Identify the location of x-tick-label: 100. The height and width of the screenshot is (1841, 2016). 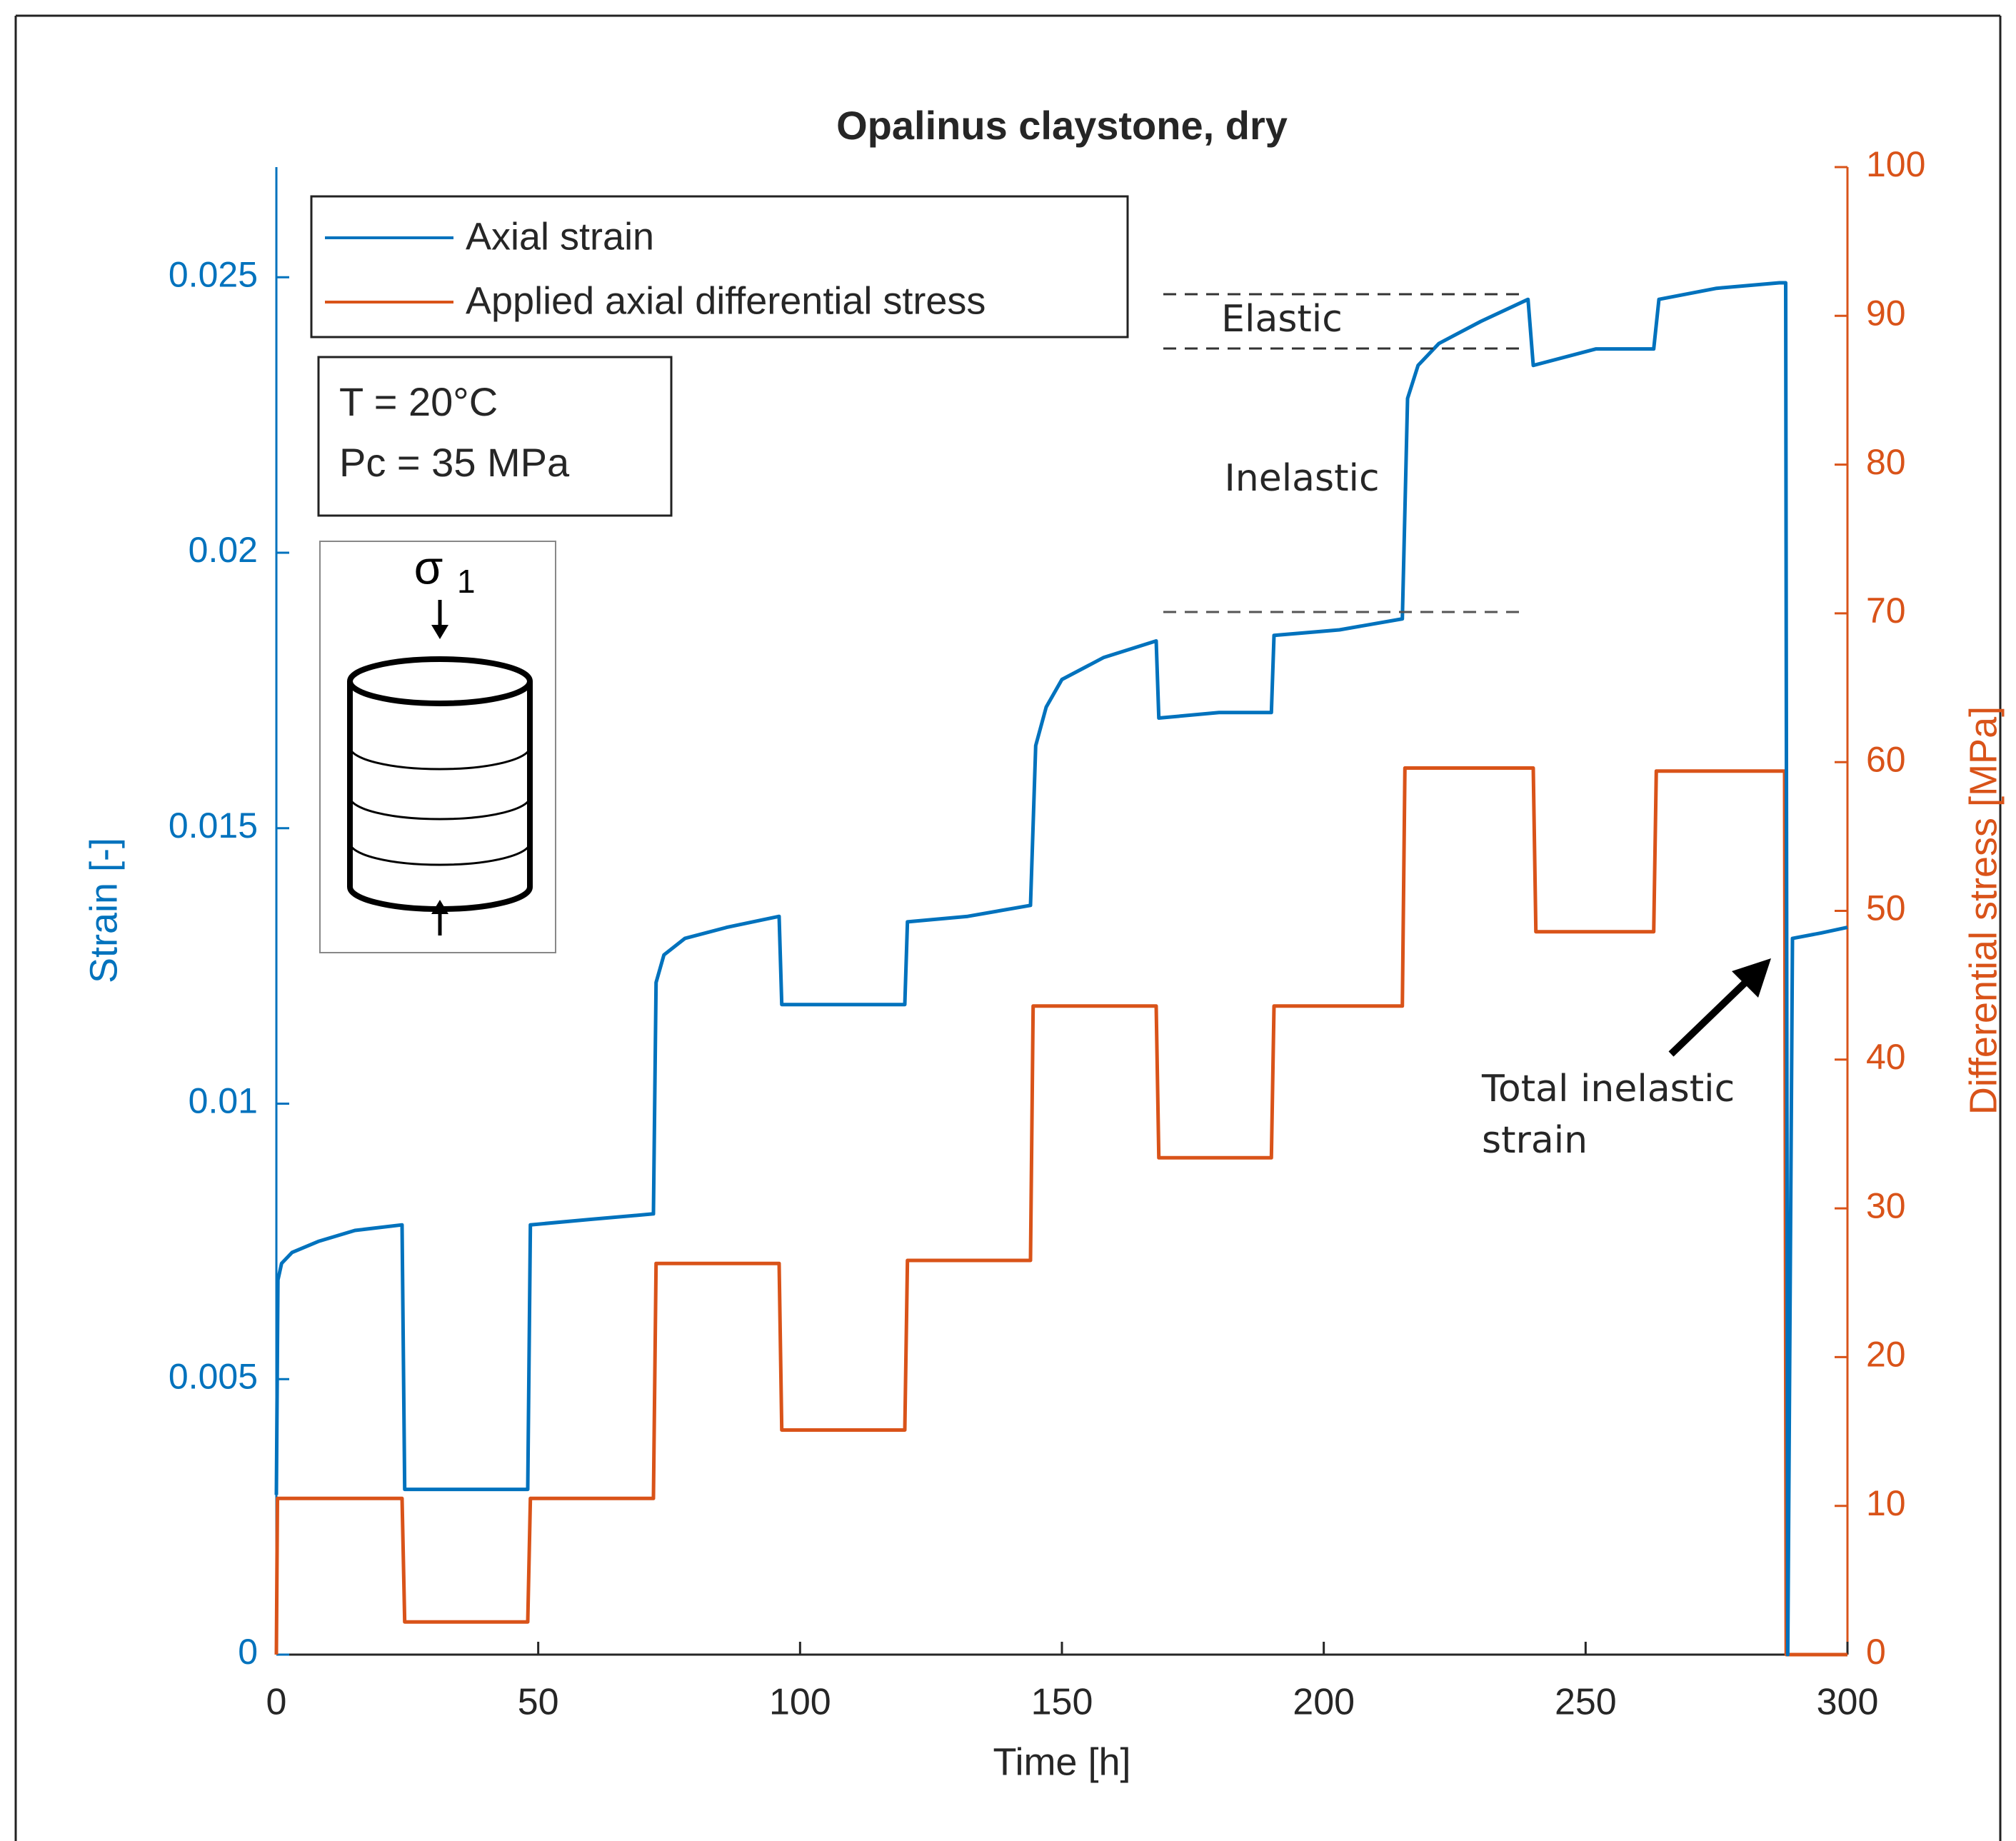
(800, 1702).